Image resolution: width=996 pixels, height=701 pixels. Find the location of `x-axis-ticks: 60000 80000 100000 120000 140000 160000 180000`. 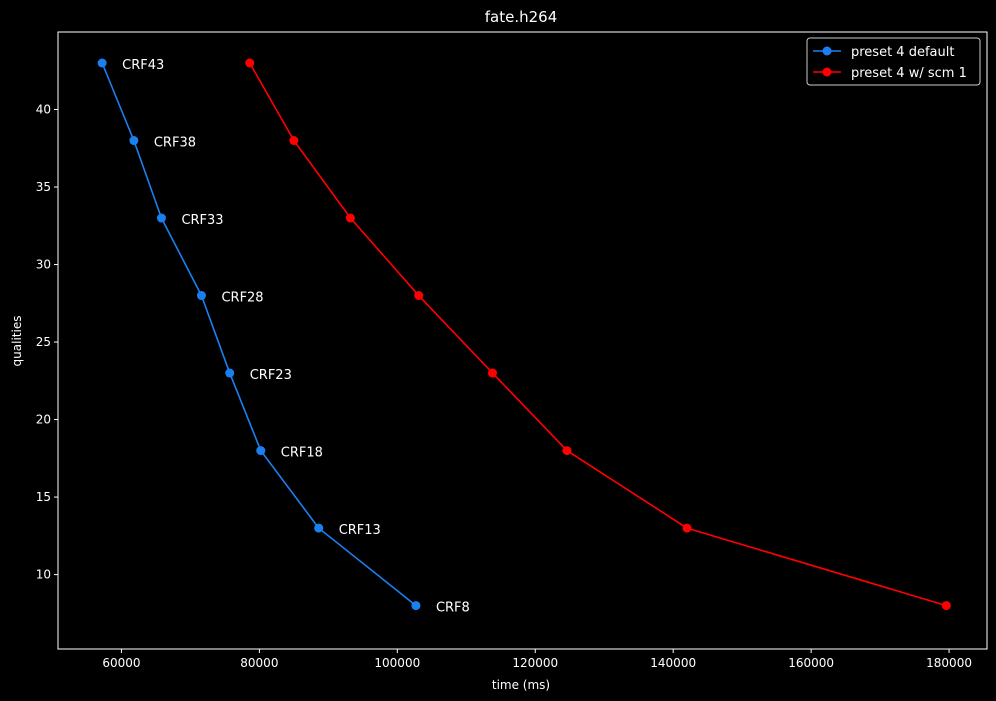

x-axis-ticks: 60000 80000 100000 120000 140000 160000 180000 is located at coordinates (537, 659).